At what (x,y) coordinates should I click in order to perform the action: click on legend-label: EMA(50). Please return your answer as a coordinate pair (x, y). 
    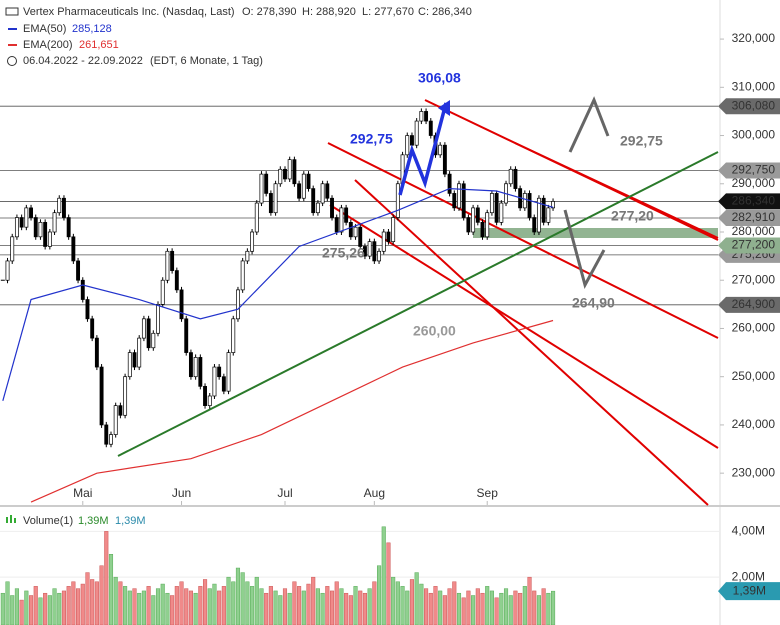
    Looking at the image, I should click on (44, 29).